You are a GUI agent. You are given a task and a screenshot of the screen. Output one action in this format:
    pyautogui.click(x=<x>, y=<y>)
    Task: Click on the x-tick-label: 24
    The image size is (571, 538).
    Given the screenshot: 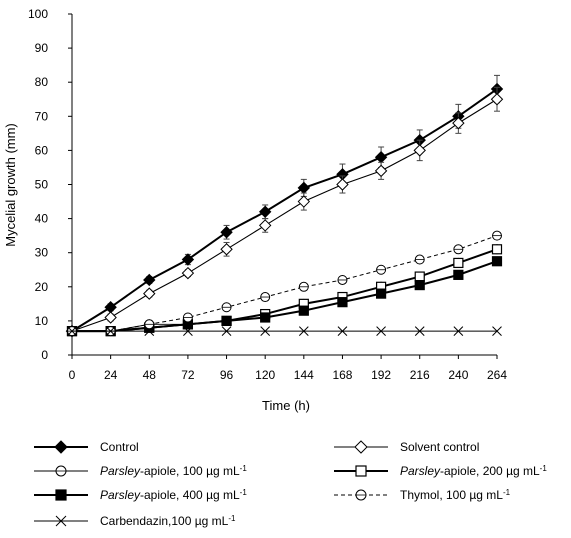 What is the action you would take?
    pyautogui.click(x=111, y=375)
    